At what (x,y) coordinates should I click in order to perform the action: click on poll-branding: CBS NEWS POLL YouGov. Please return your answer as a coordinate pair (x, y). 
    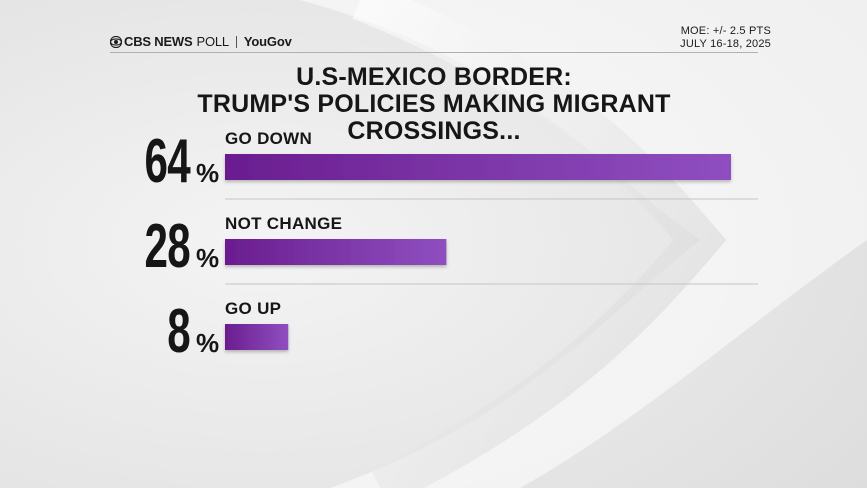
    Looking at the image, I should click on (201, 41).